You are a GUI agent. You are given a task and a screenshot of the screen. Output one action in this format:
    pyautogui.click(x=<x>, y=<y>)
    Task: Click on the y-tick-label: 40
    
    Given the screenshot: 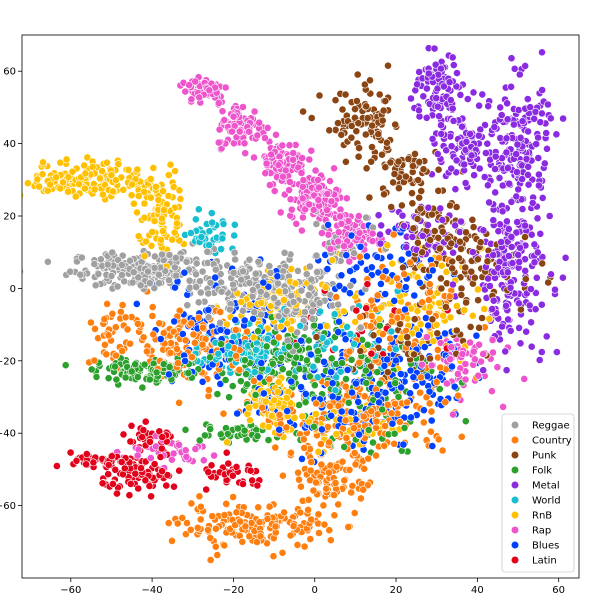 What is the action you would take?
    pyautogui.click(x=9, y=144)
    